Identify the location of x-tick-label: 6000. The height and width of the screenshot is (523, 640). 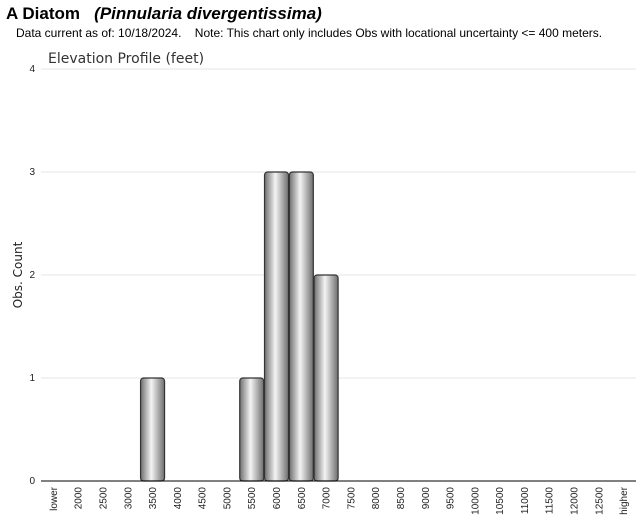
(277, 498).